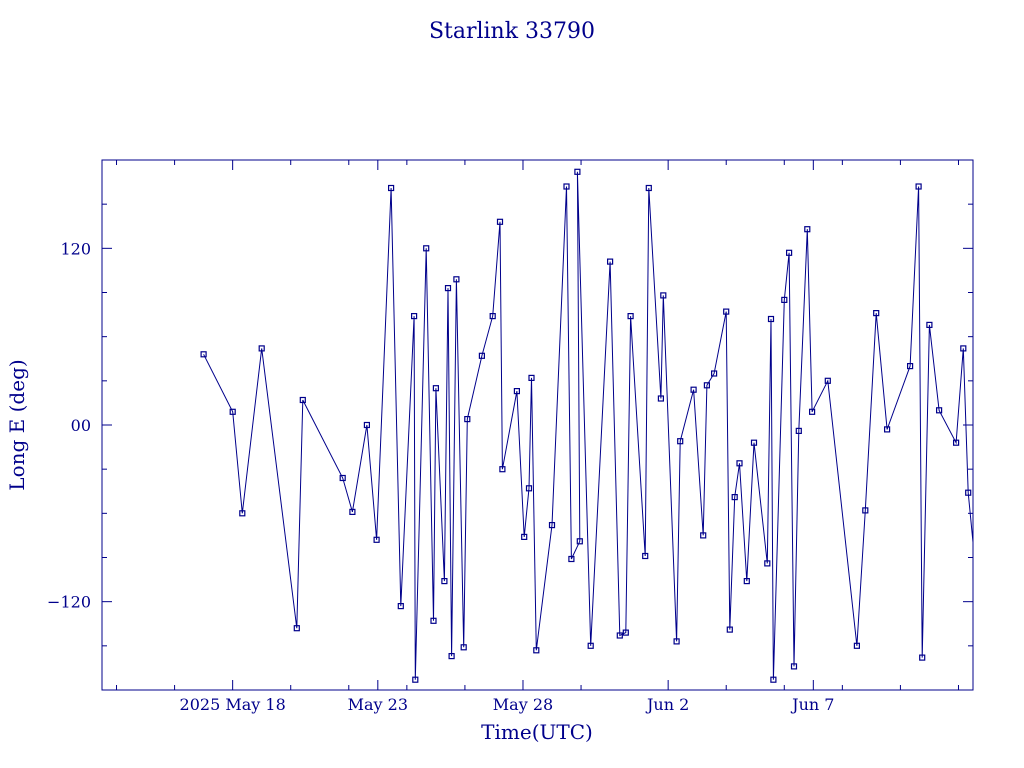  Describe the element at coordinates (233, 704) in the screenshot. I see `x-tick-label: 2025 May 18` at that location.